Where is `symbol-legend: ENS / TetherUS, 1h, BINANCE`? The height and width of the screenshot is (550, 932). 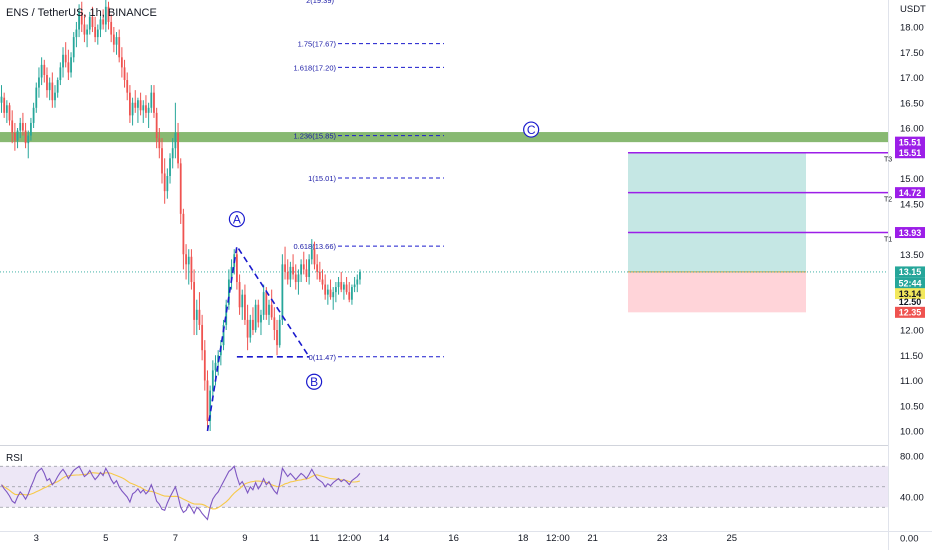 symbol-legend: ENS / TetherUS, 1h, BINANCE is located at coordinates (81, 13).